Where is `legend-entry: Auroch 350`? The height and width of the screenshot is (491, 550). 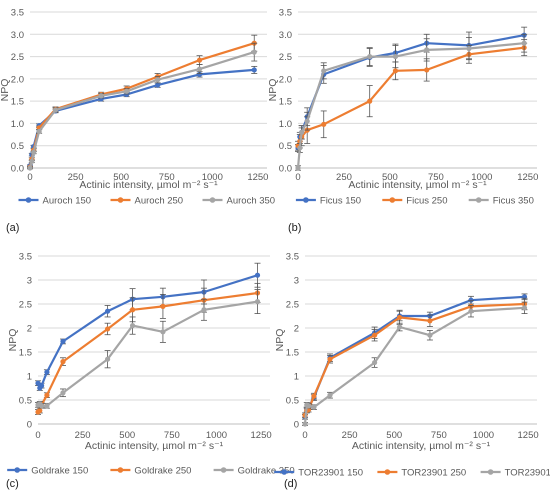
legend-entry: Auroch 350 is located at coordinates (251, 201).